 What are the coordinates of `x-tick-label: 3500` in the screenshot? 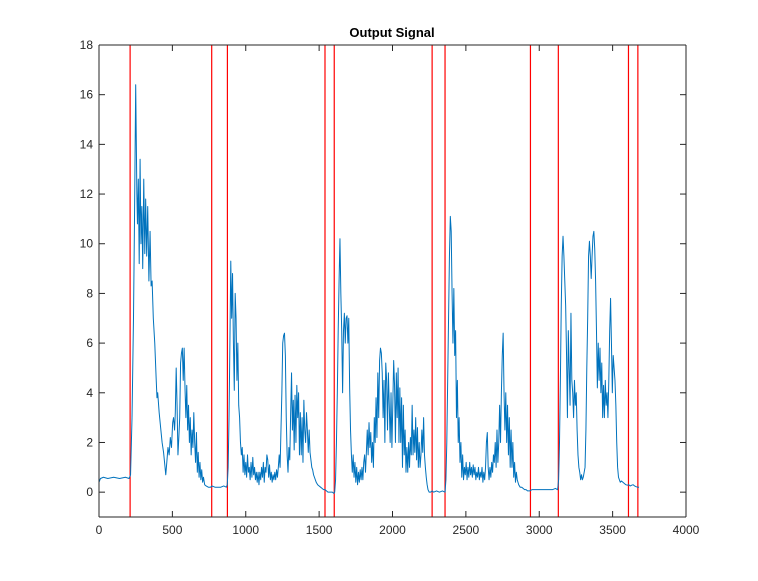 It's located at (612, 530).